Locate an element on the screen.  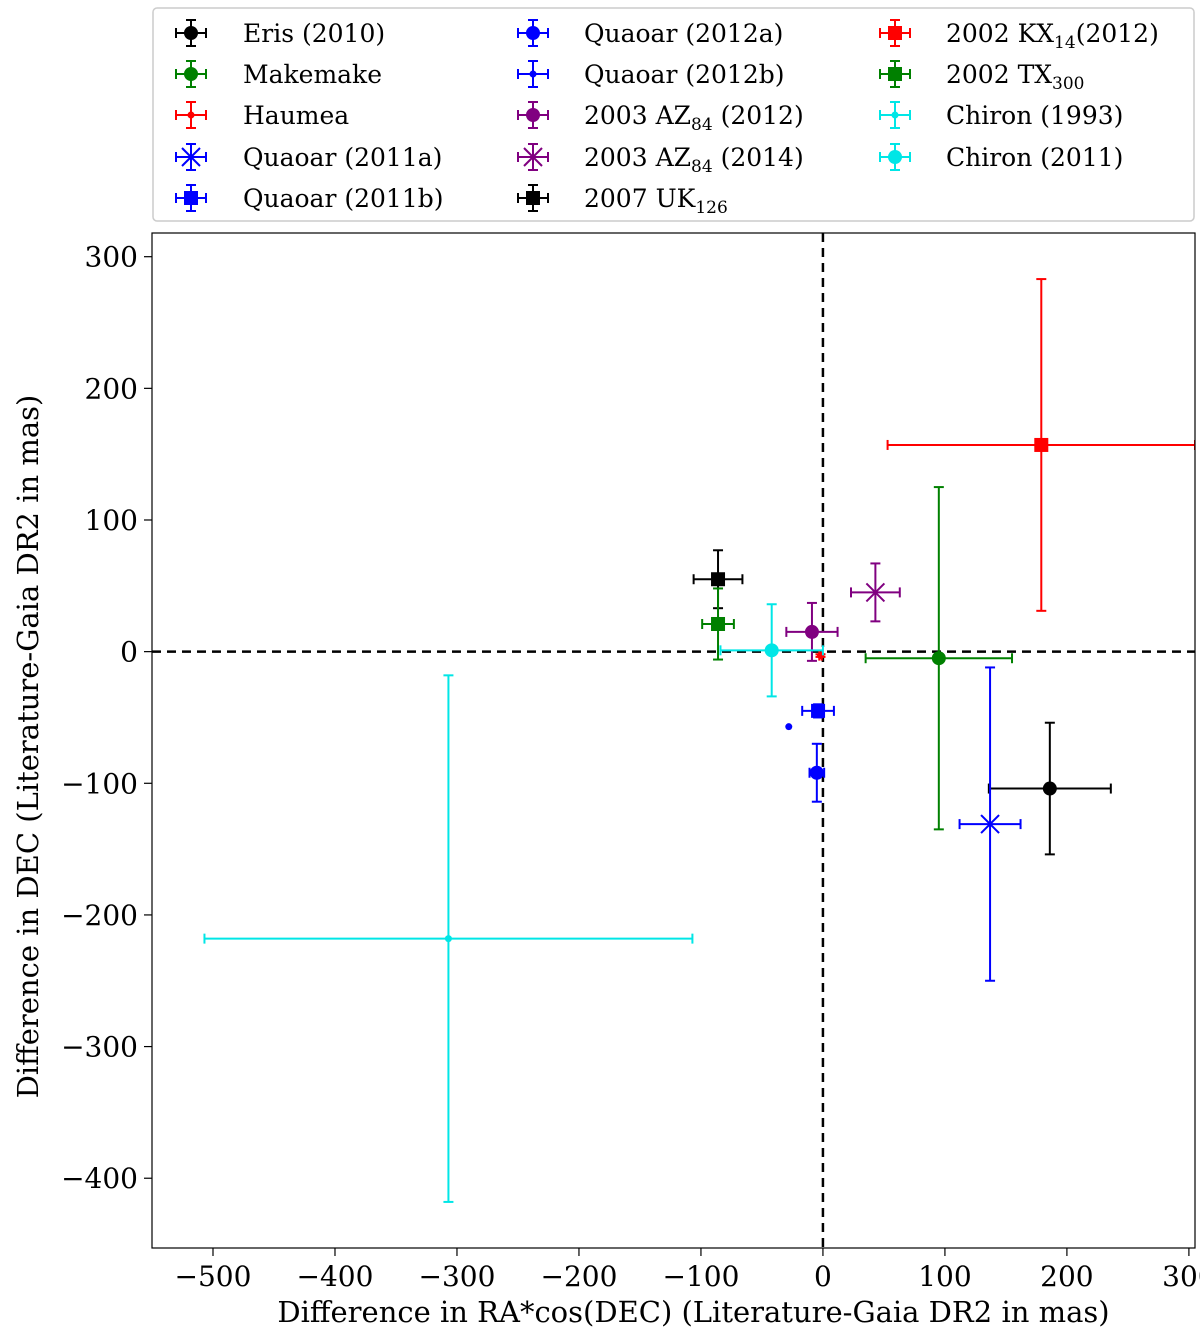
y-tick-label: −300 is located at coordinates (99, 1047).